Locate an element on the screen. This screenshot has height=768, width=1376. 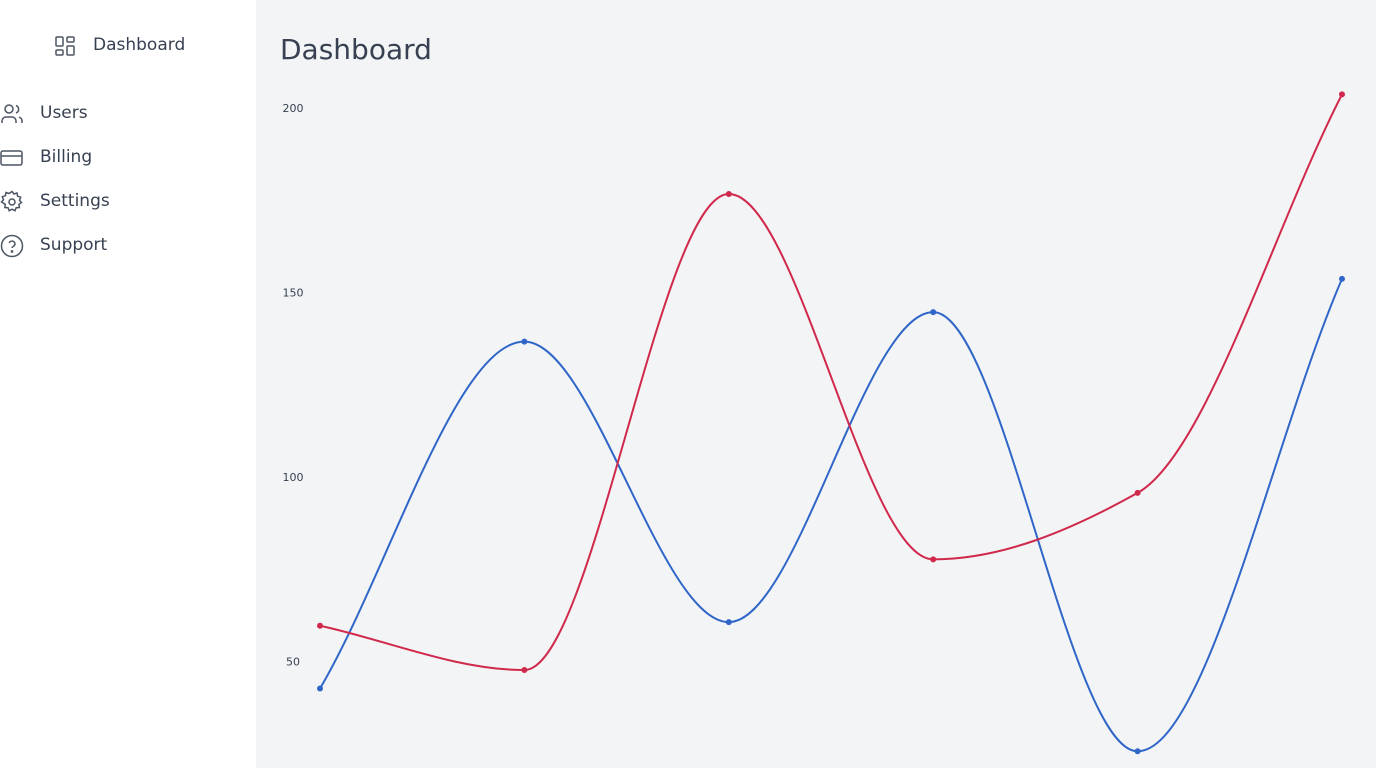
y-tick-label: 200 is located at coordinates (293, 108).